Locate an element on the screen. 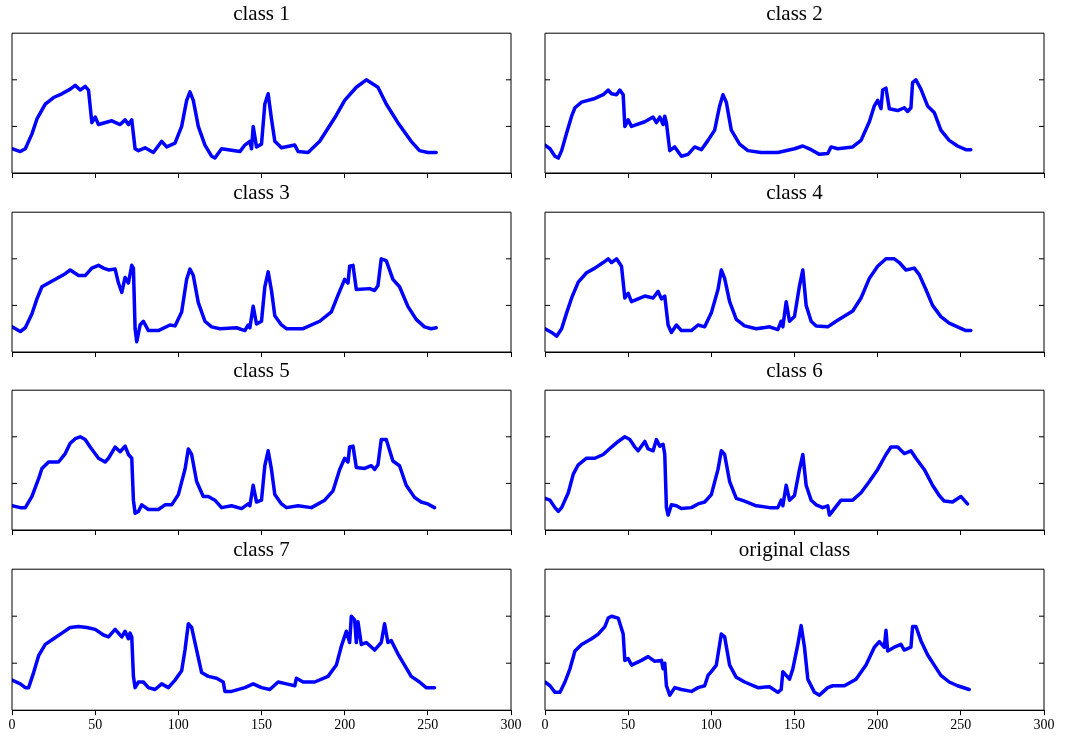 Image resolution: width=1066 pixels, height=736 pixels. chart-title: class 6 is located at coordinates (794, 370).